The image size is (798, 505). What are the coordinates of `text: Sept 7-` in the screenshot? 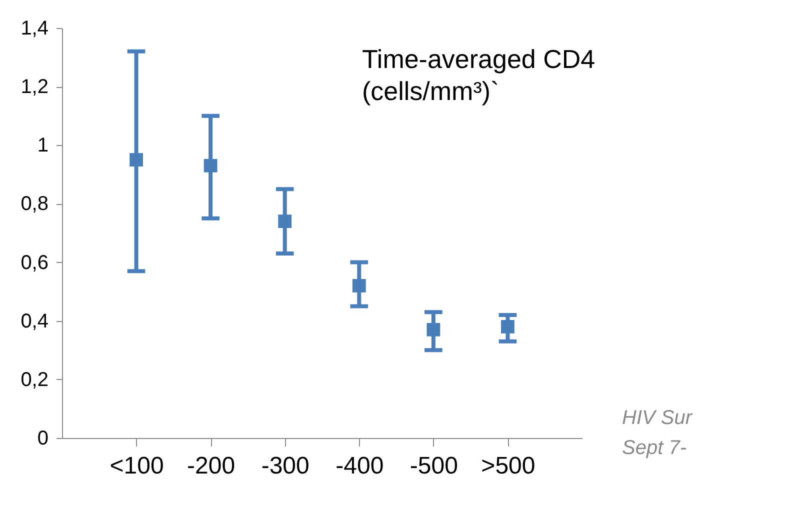 It's located at (654, 448).